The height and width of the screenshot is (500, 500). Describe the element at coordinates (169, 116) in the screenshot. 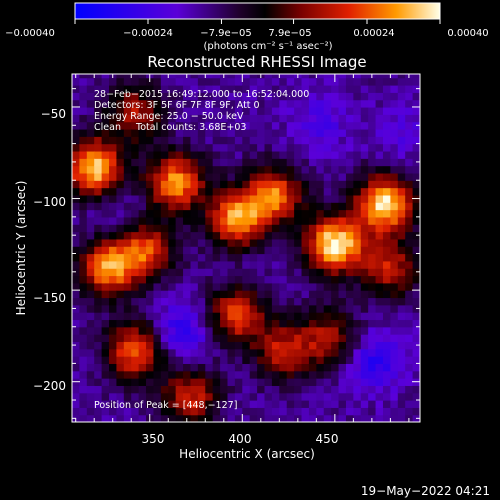

I see `annotation-energy-range: Energy Range: 25.0 − 50.0 keV` at that location.